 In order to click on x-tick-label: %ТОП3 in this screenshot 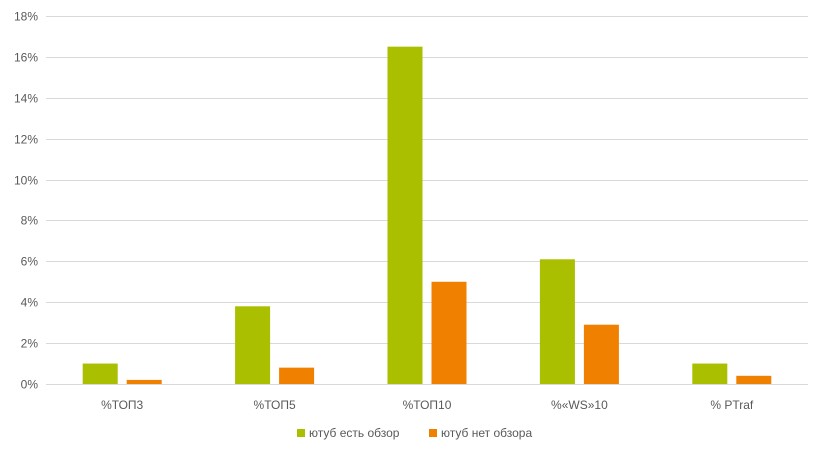, I will do `click(122, 405)`.